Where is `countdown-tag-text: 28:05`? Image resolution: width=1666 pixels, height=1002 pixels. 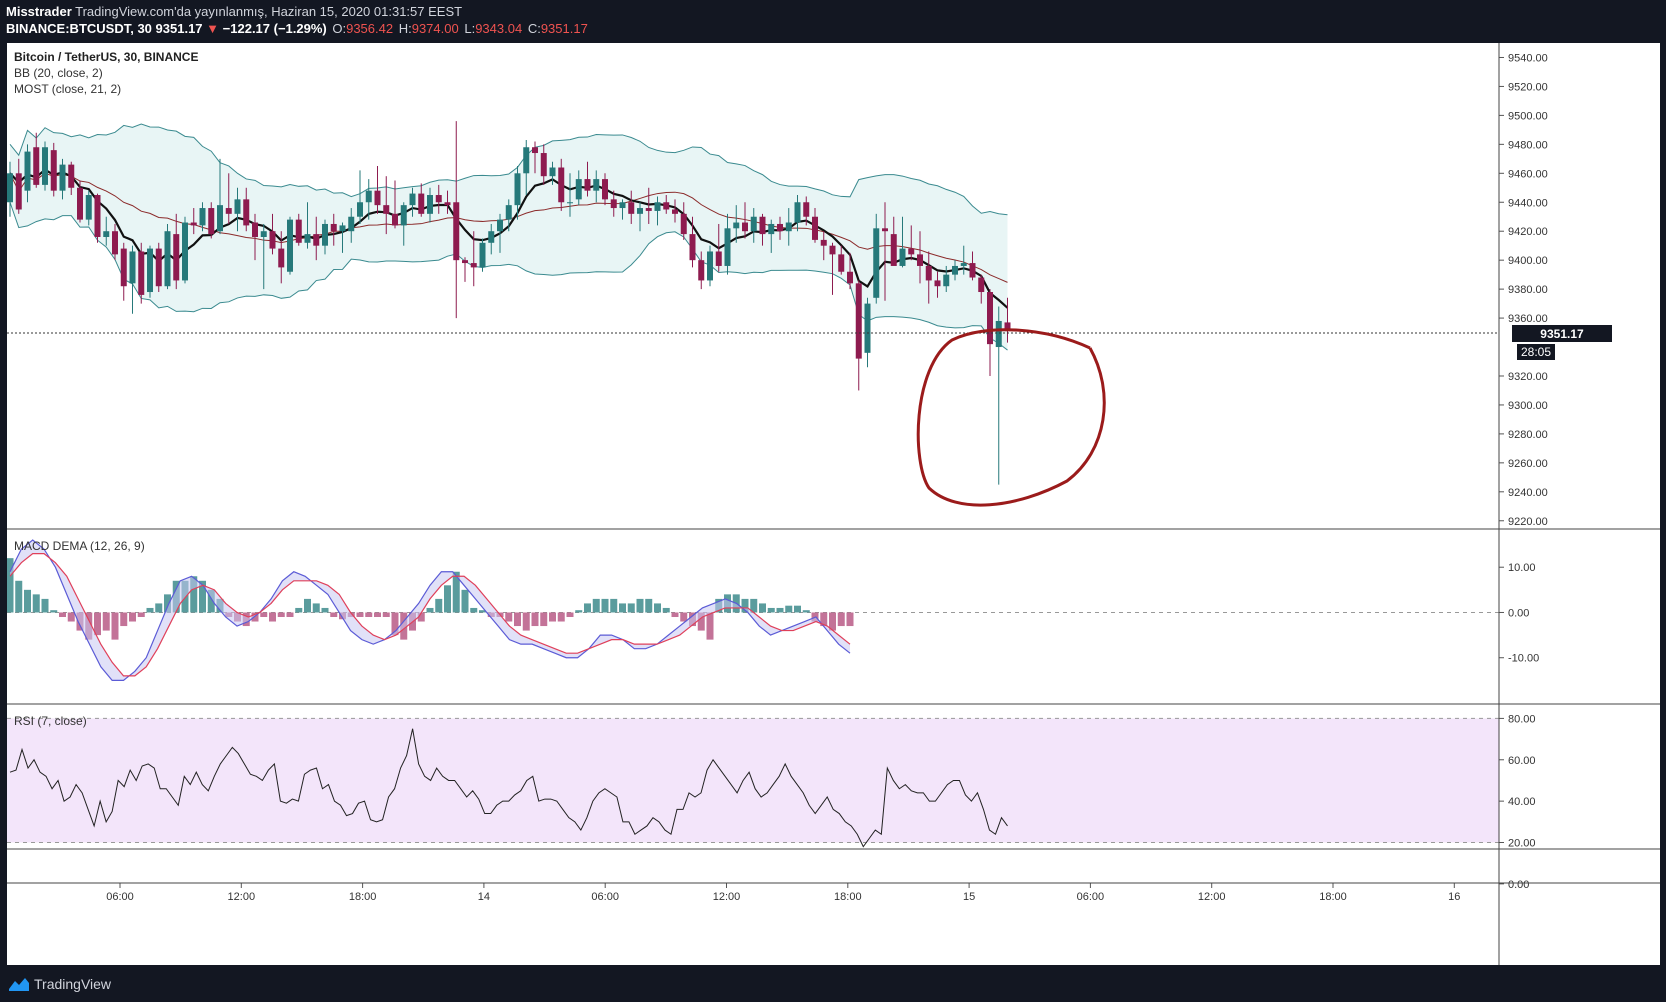
countdown-tag-text: 28:05 is located at coordinates (1536, 352).